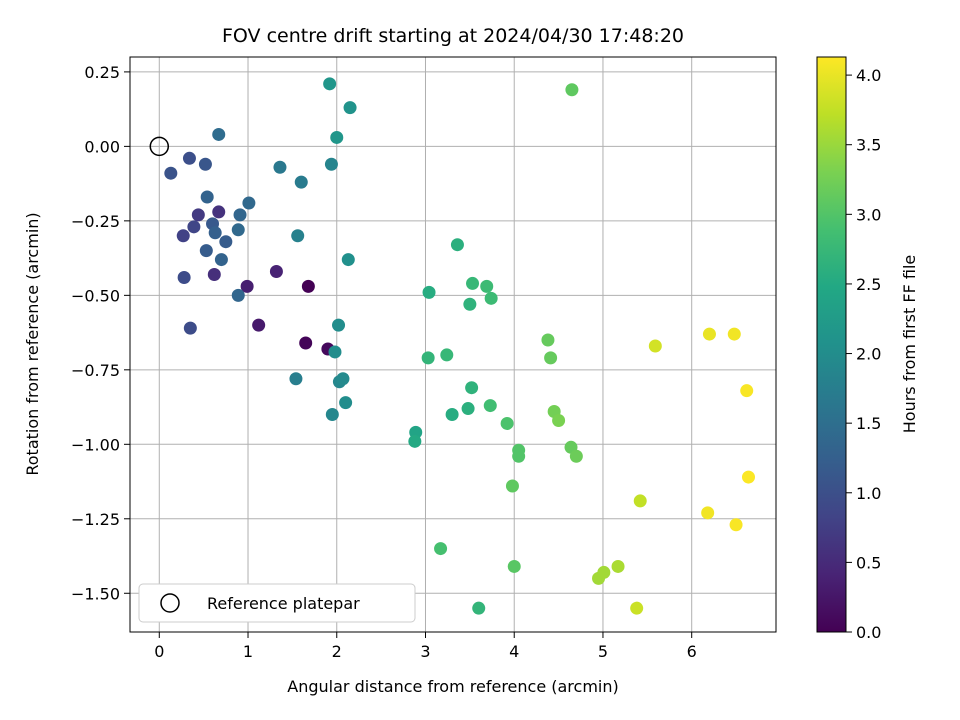 The image size is (960, 720). Describe the element at coordinates (514, 651) in the screenshot. I see `x-tick-label: 4` at that location.